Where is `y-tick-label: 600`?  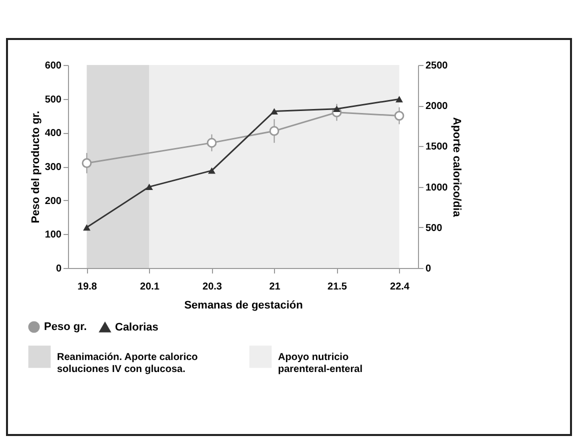 y-tick-label: 600 is located at coordinates (53, 66).